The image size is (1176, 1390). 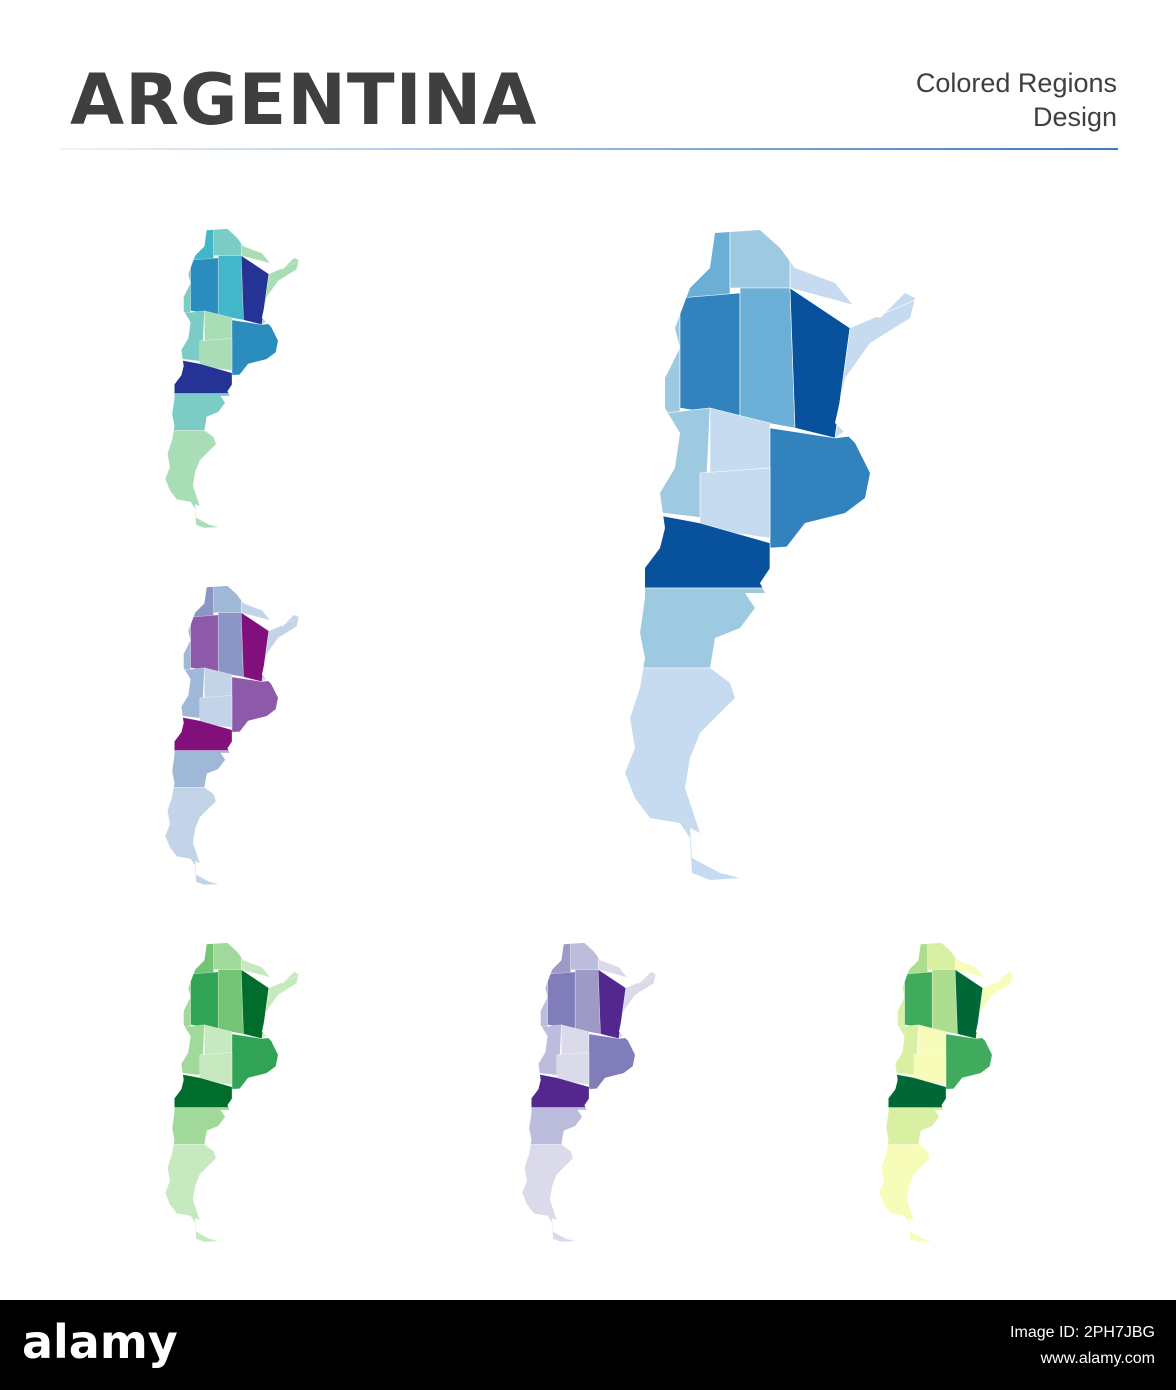 I want to click on subtitle: Colored Regions, so click(x=1016, y=83).